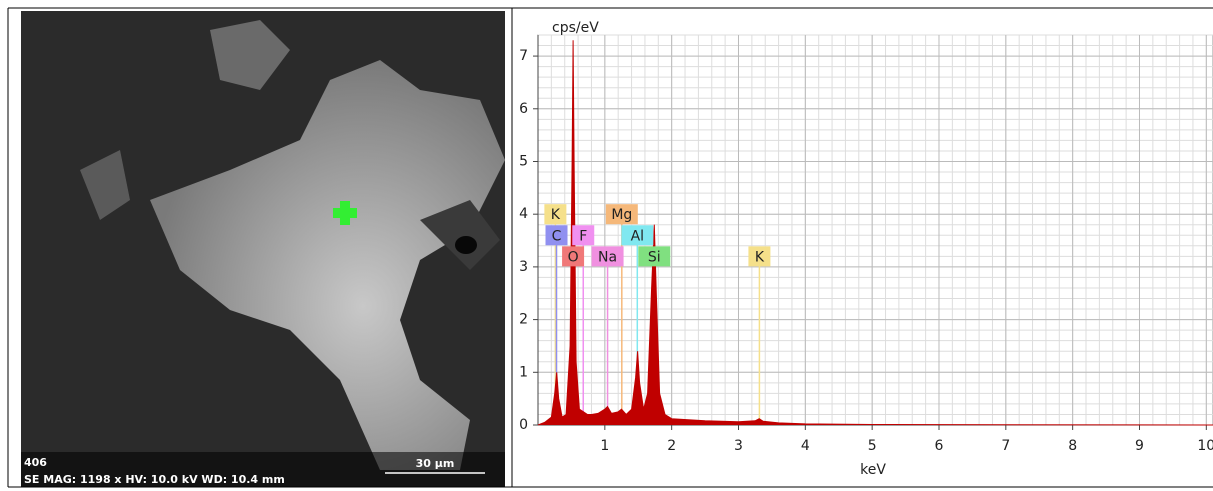 This screenshot has height=491, width=1213. Describe the element at coordinates (263, 469) in the screenshot. I see `info-bar` at that location.